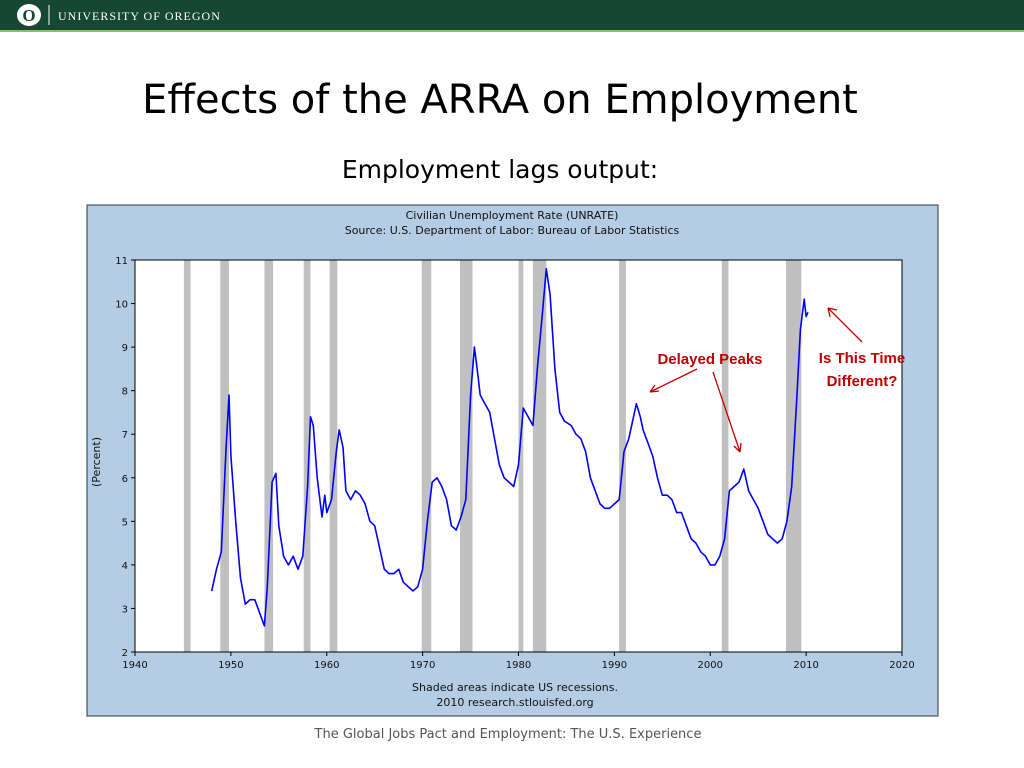 Image resolution: width=1024 pixels, height=768 pixels. I want to click on x-tick-label: 2010, so click(805, 665).